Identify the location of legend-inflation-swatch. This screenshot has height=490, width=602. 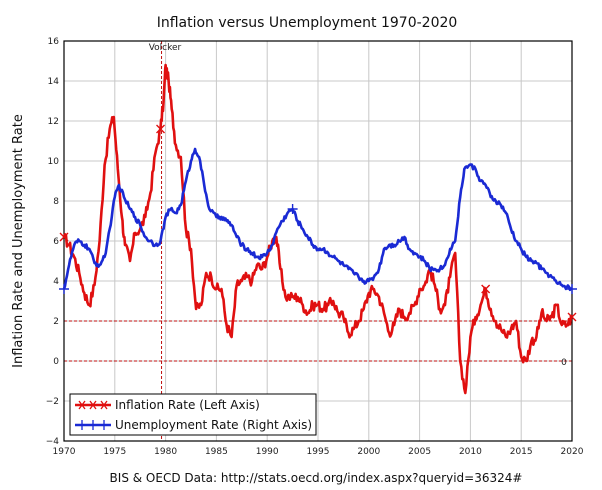
(93, 405).